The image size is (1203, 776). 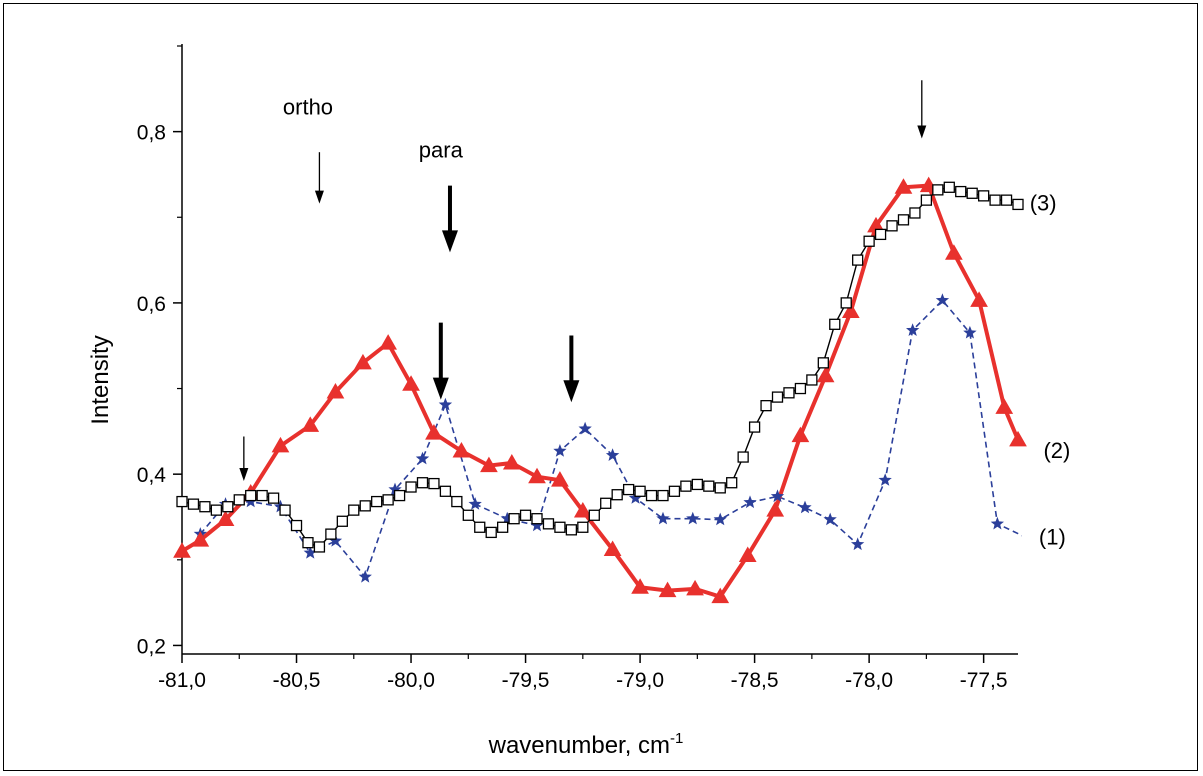 What do you see at coordinates (182, 680) in the screenshot?
I see `x-tick-label: -81,0` at bounding box center [182, 680].